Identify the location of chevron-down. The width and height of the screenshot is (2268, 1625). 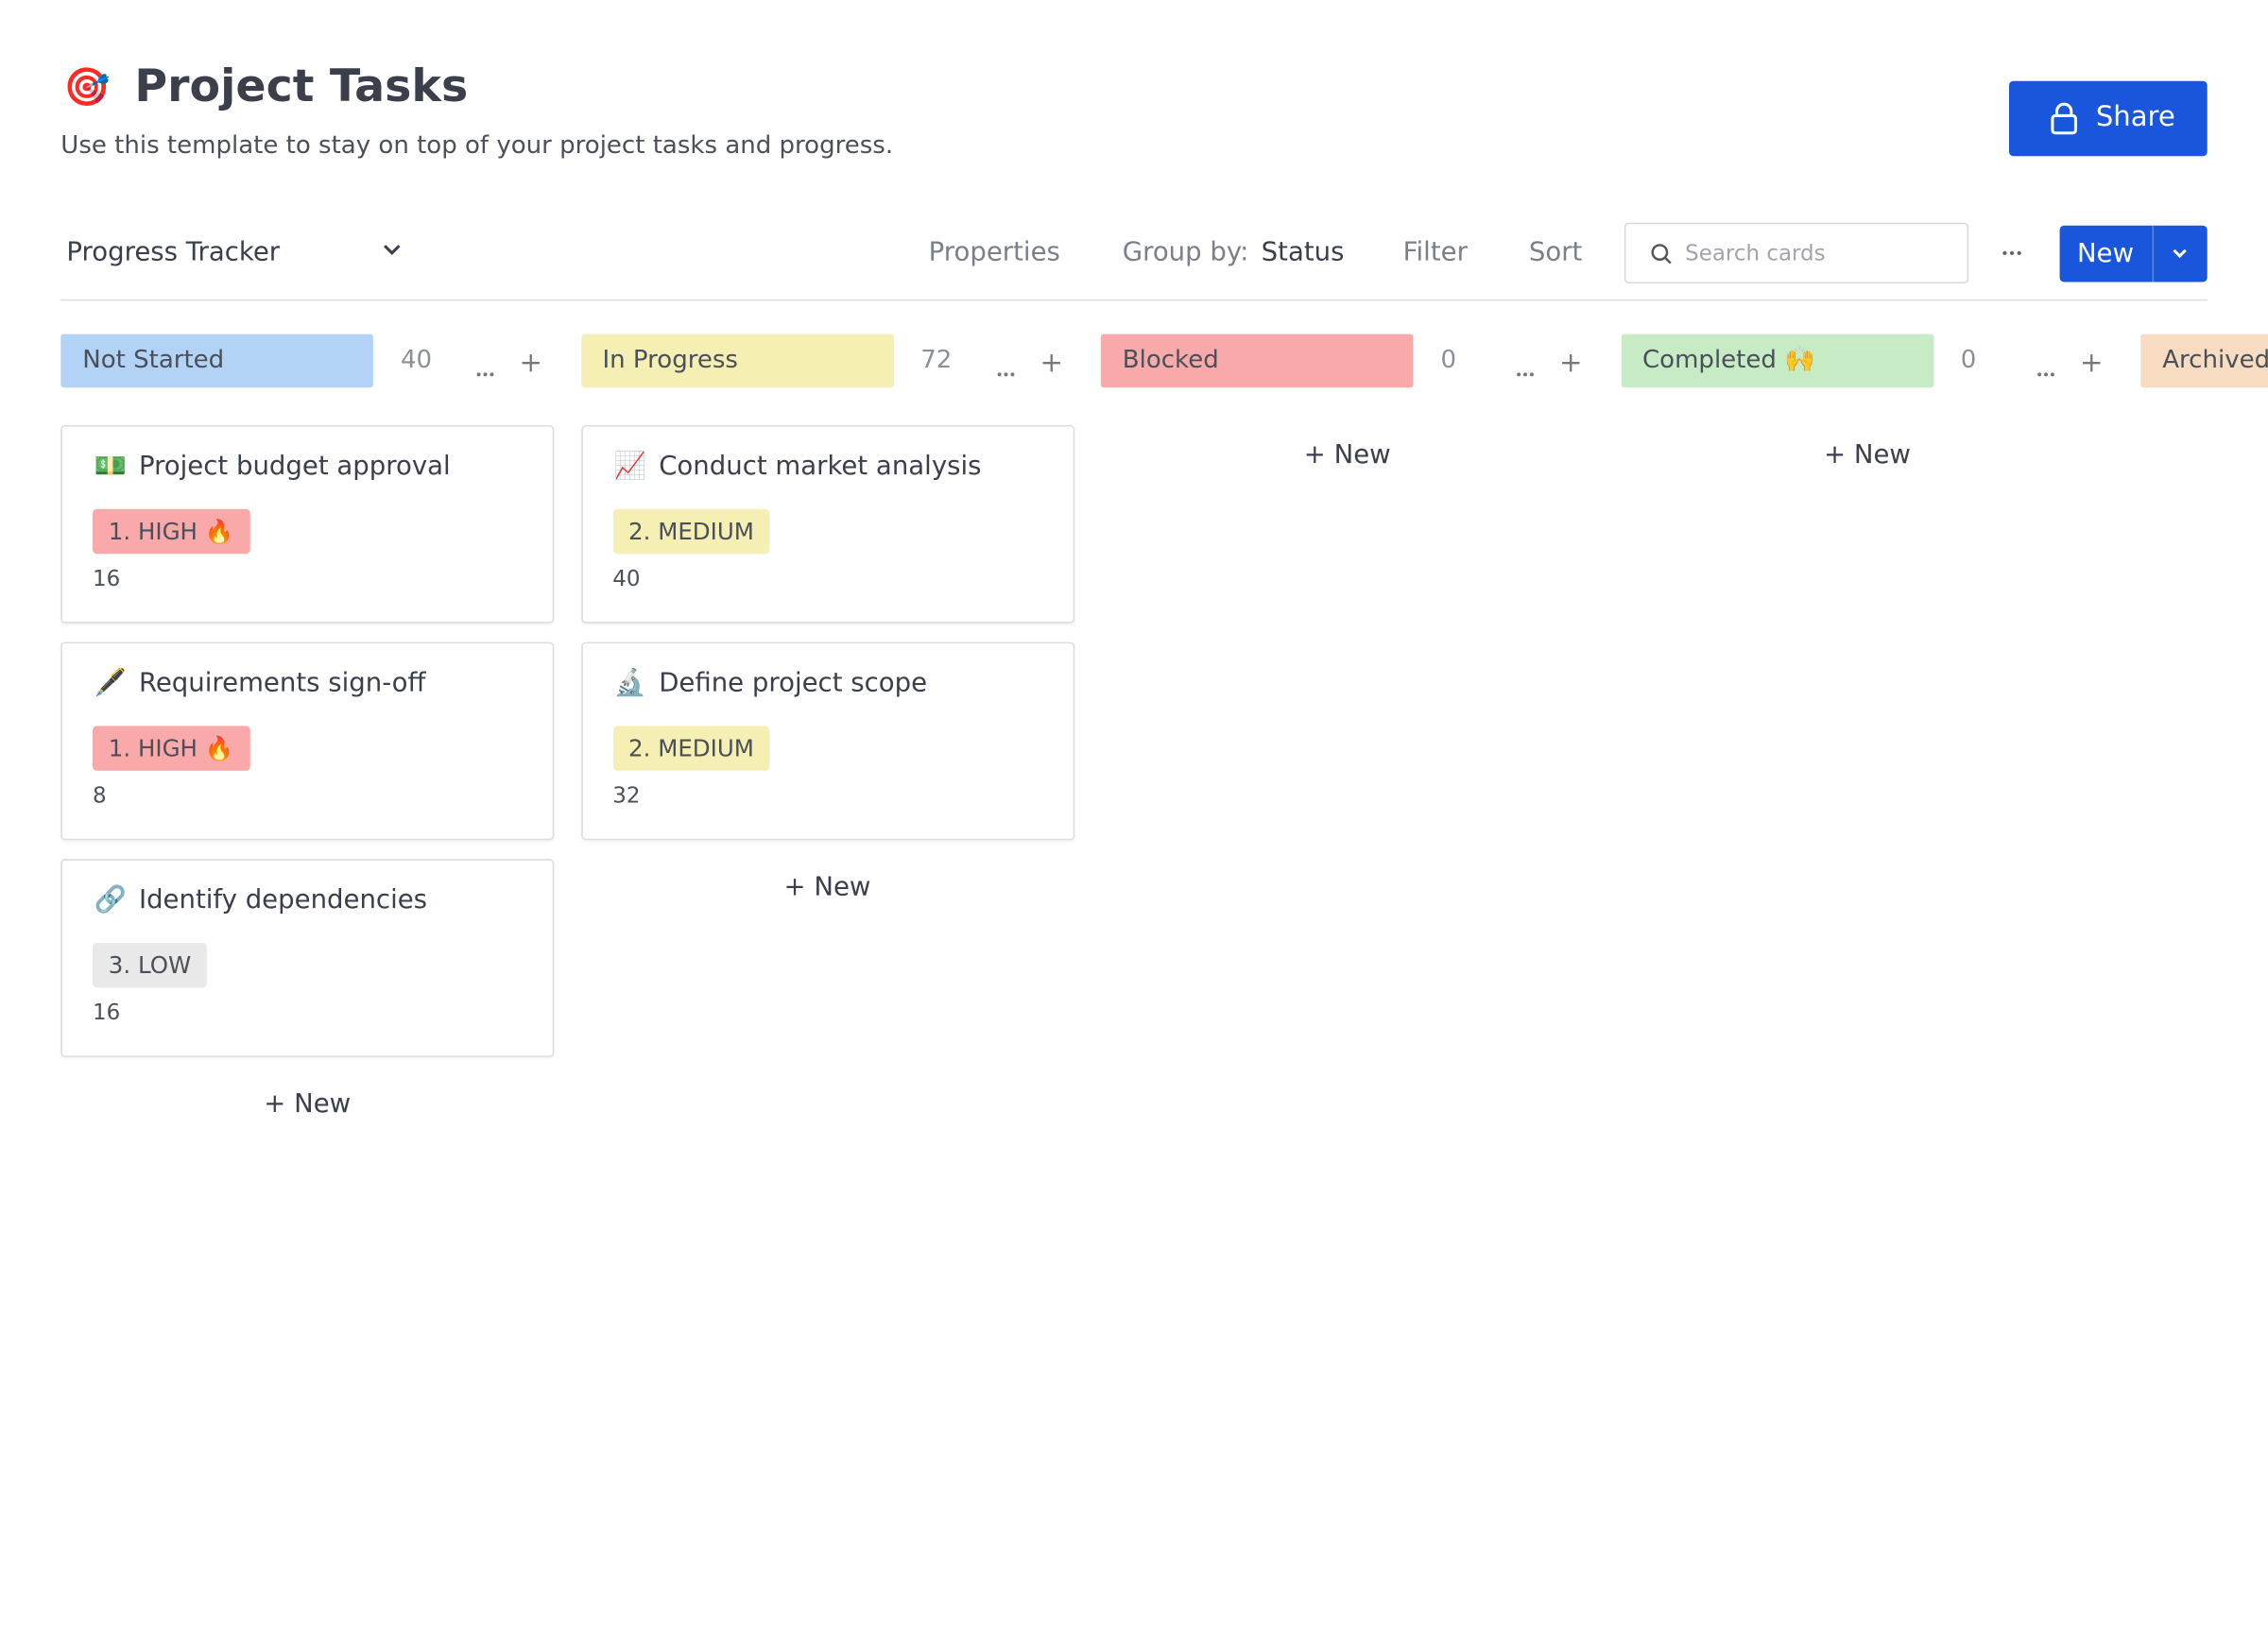
(392, 250).